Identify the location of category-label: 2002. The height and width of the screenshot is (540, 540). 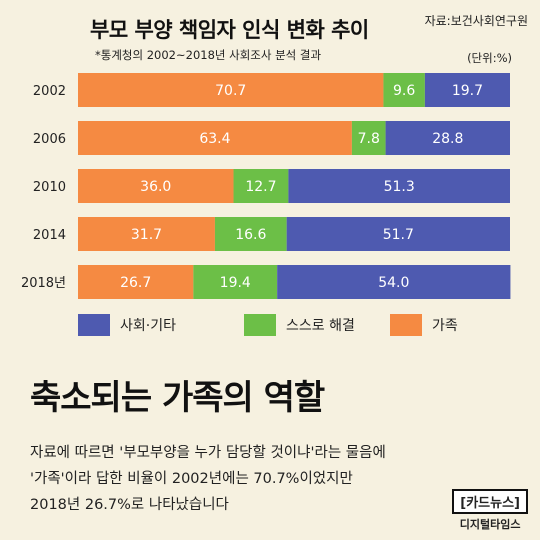
(49, 91).